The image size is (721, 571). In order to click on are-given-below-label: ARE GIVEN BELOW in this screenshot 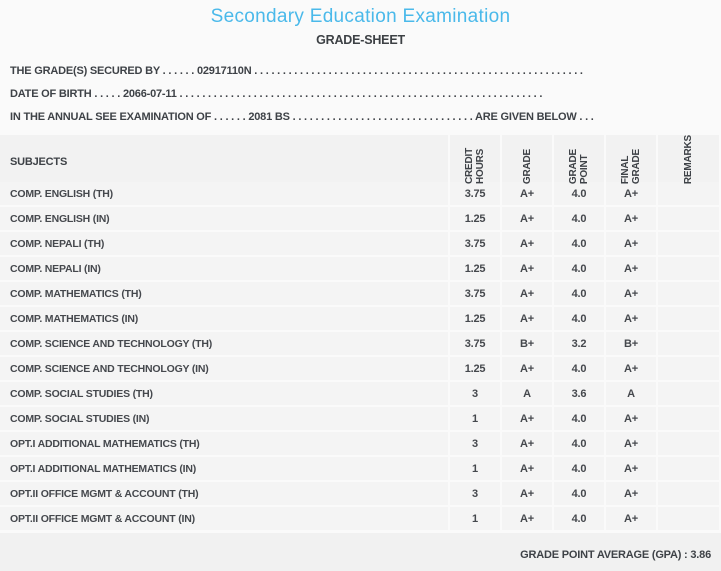, I will do `click(526, 117)`.